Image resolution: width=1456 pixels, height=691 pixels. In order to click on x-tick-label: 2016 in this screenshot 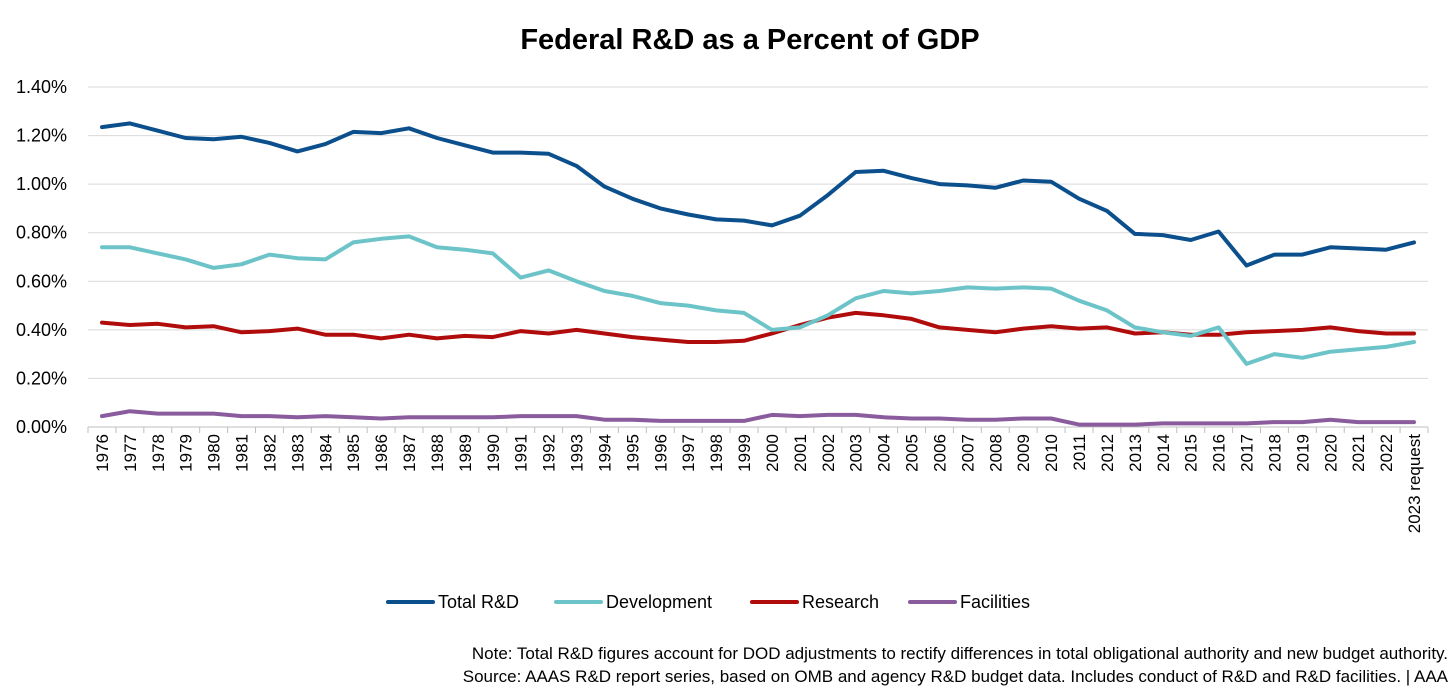, I will do `click(1219, 453)`.